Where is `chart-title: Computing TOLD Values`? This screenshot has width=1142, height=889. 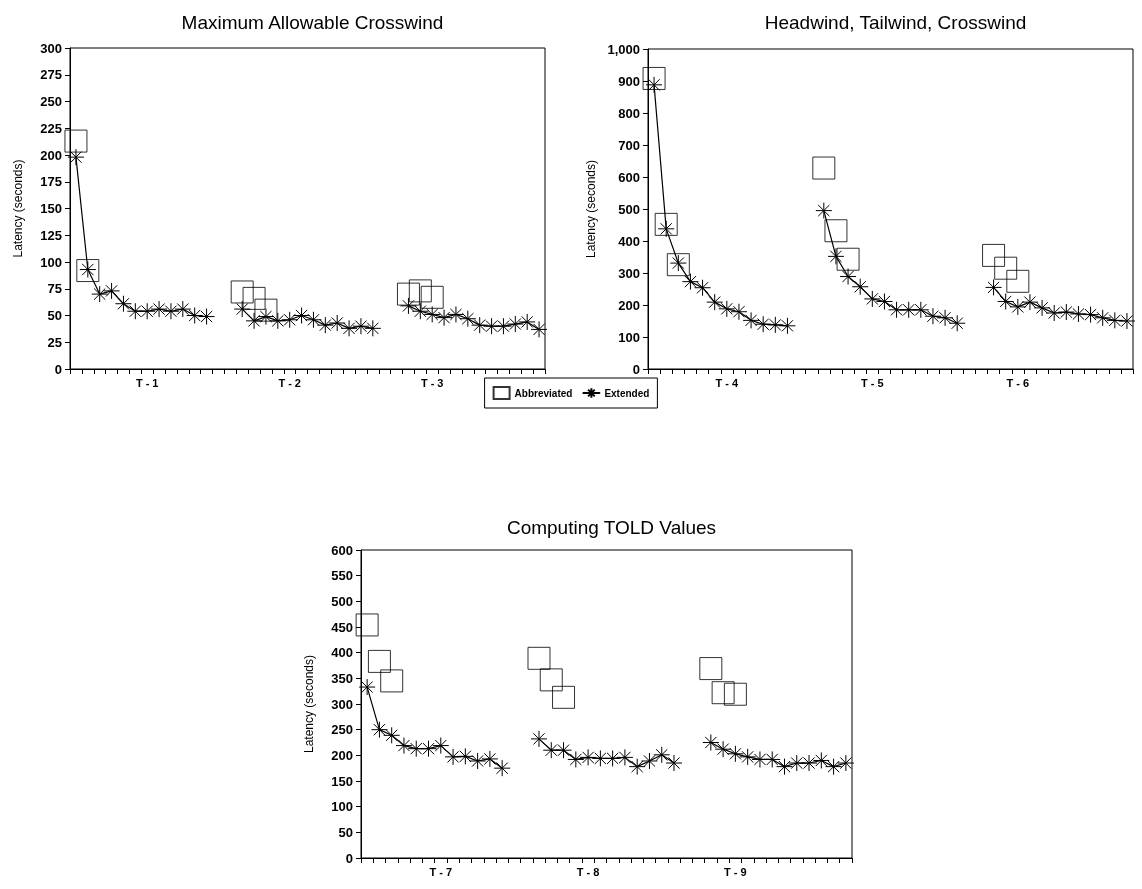
chart-title: Computing TOLD Values is located at coordinates (611, 527).